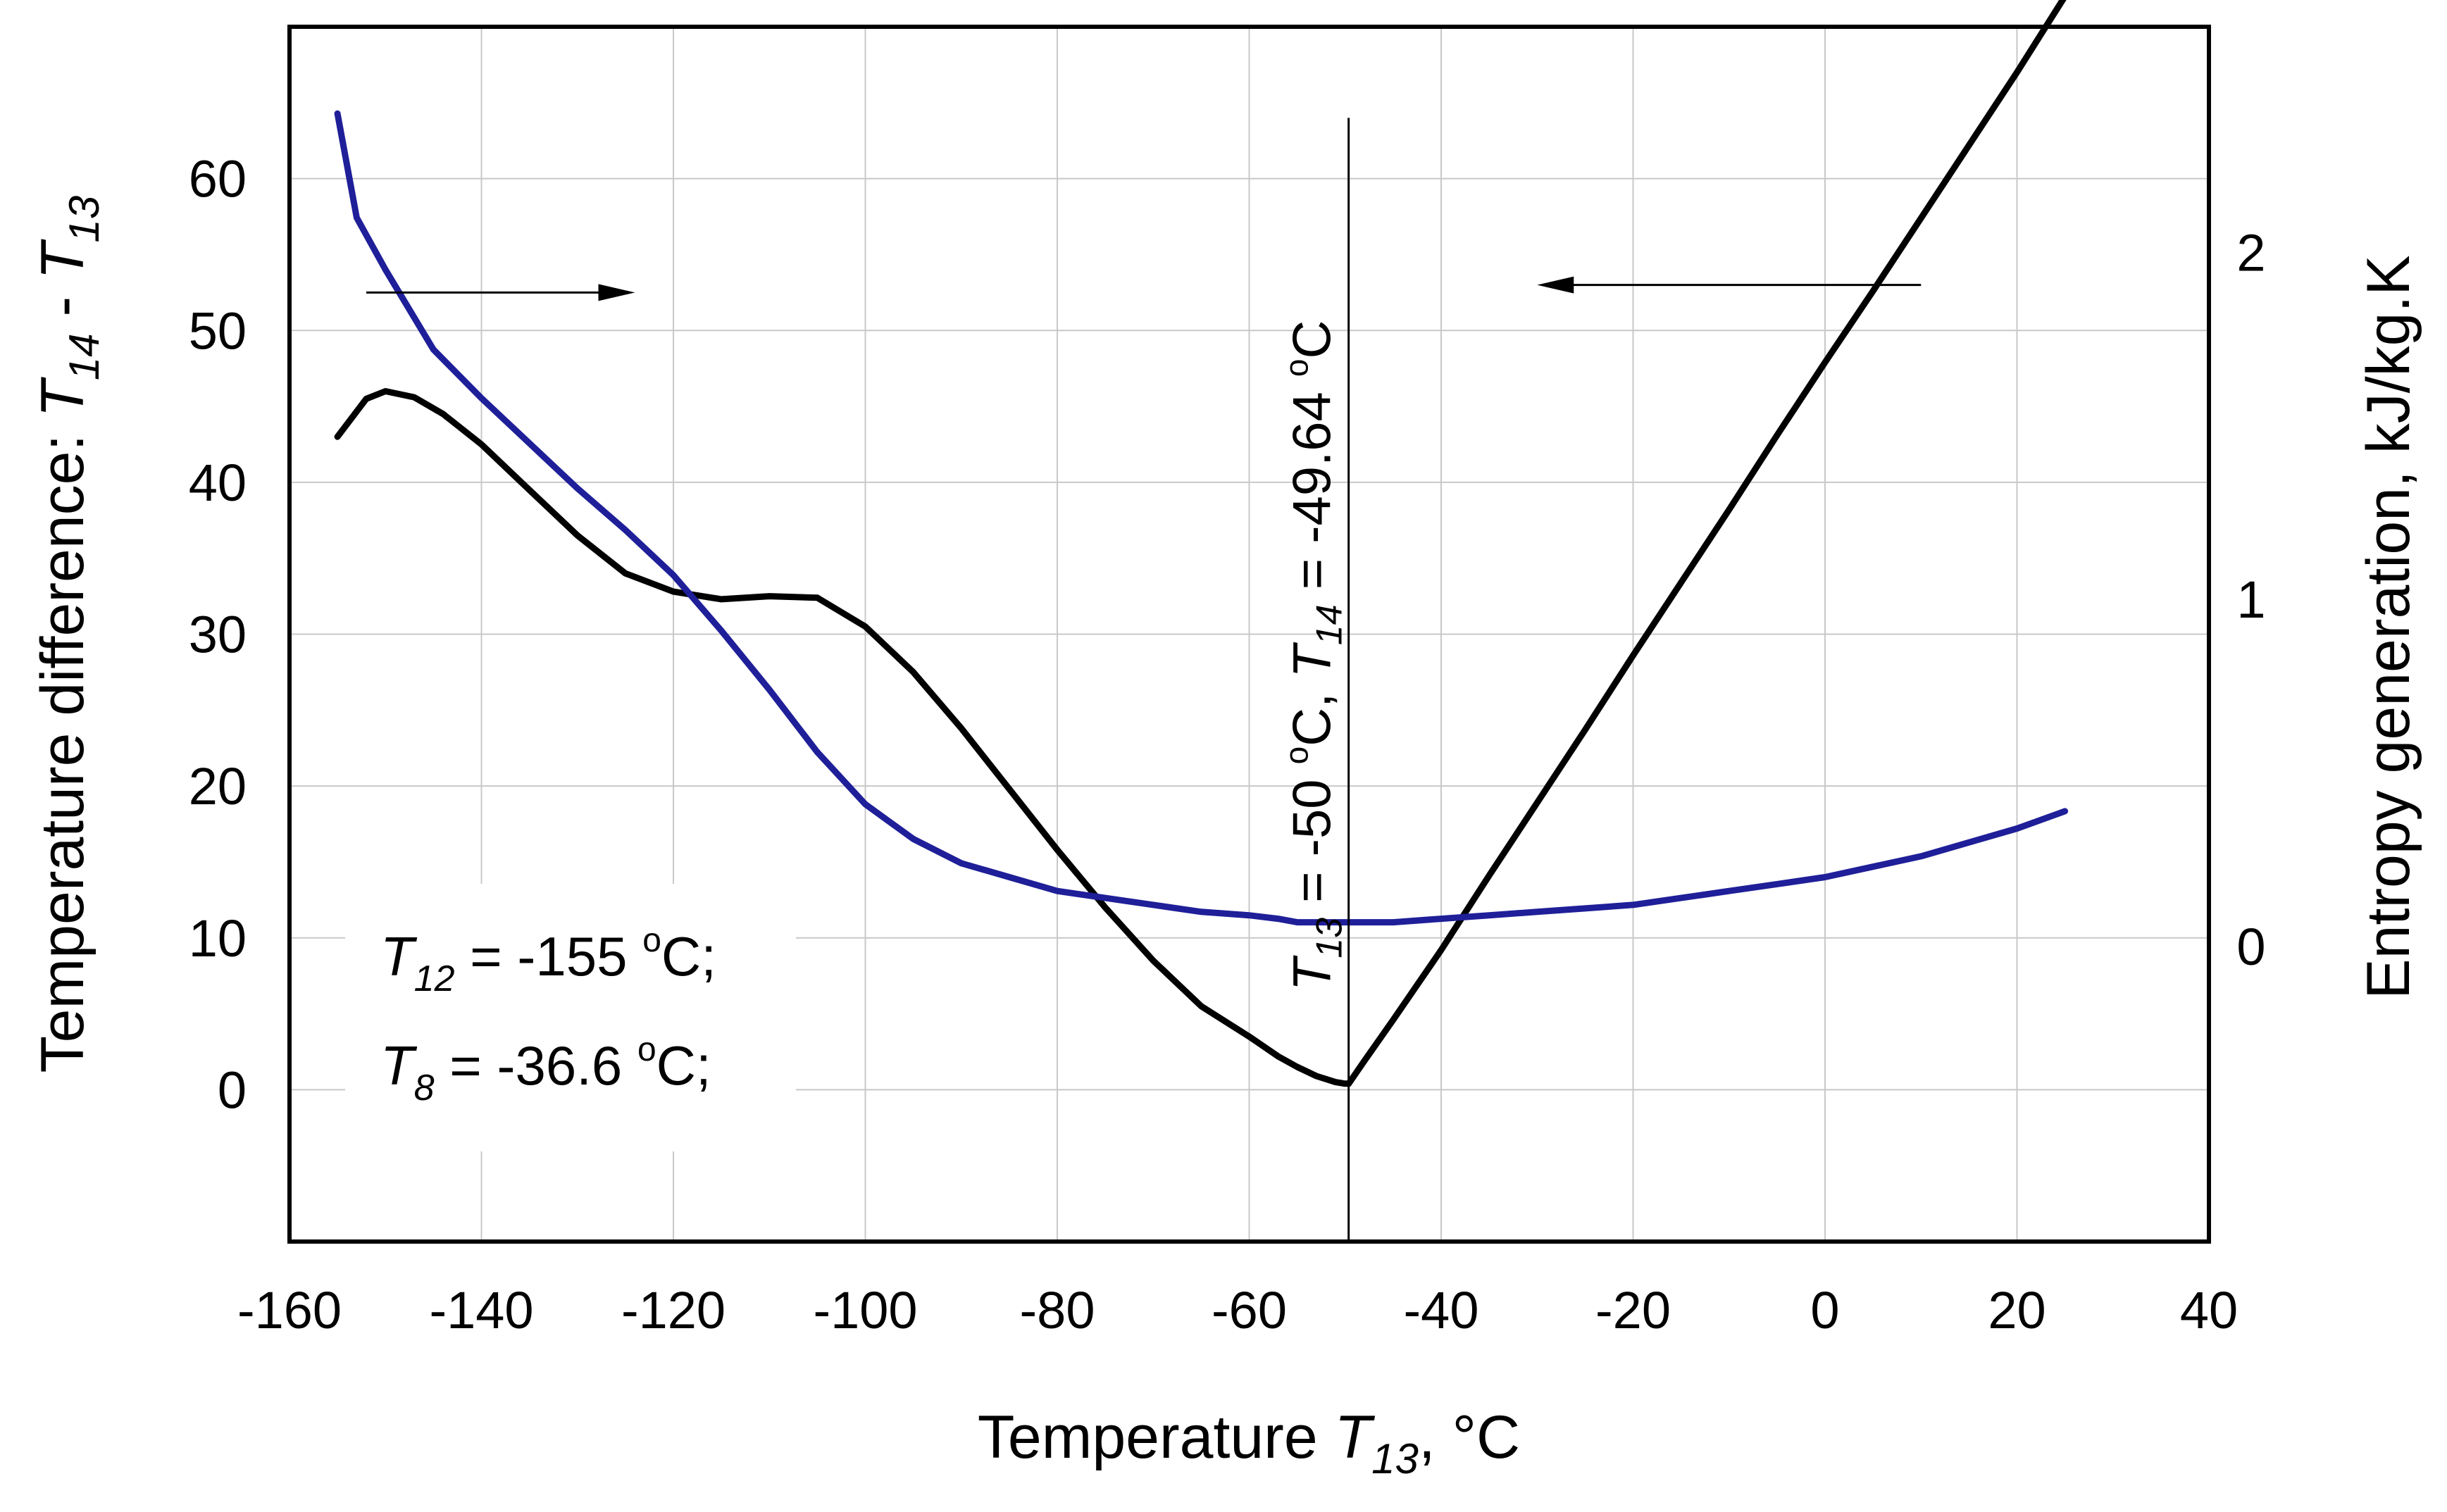  Describe the element at coordinates (1156, 1437) in the screenshot. I see `x-title-text: Temperature` at that location.